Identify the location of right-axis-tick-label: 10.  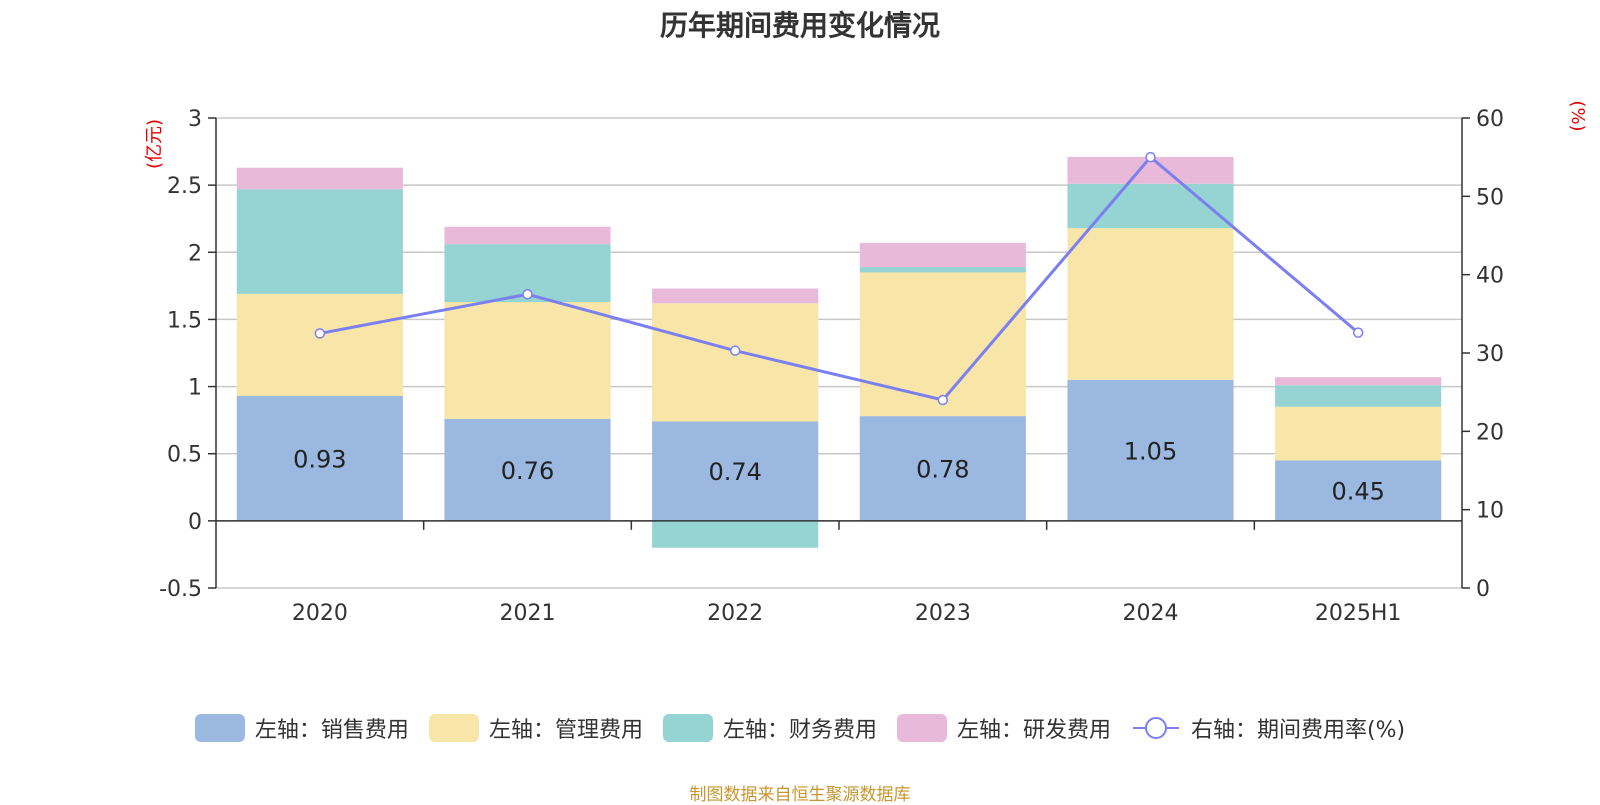
(1490, 511).